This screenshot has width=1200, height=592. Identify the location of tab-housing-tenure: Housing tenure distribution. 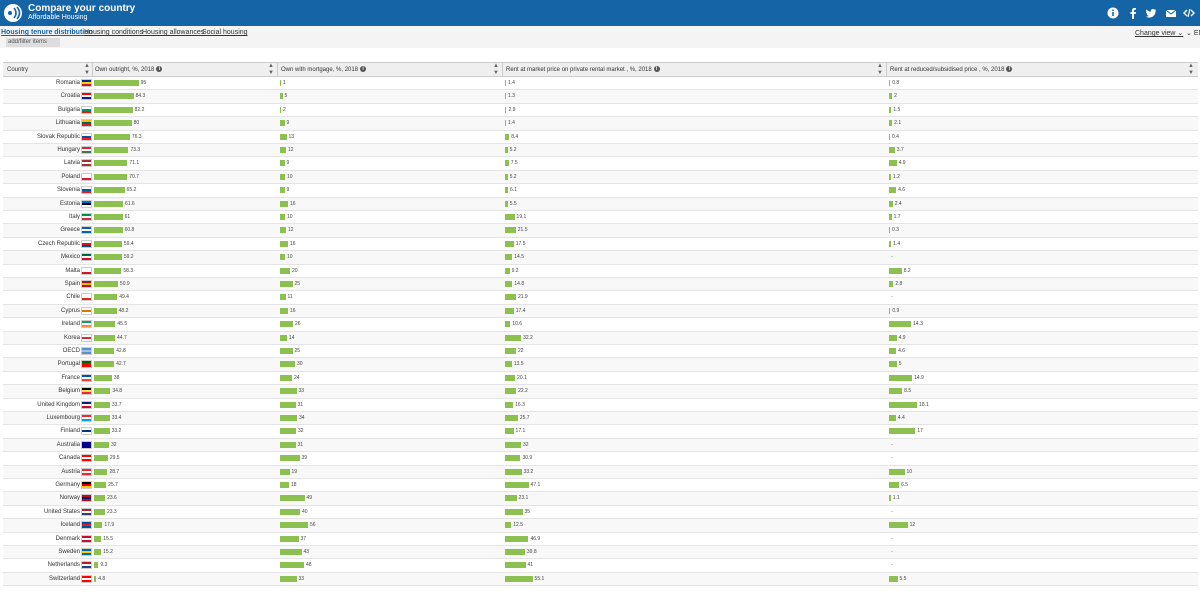
(47, 32).